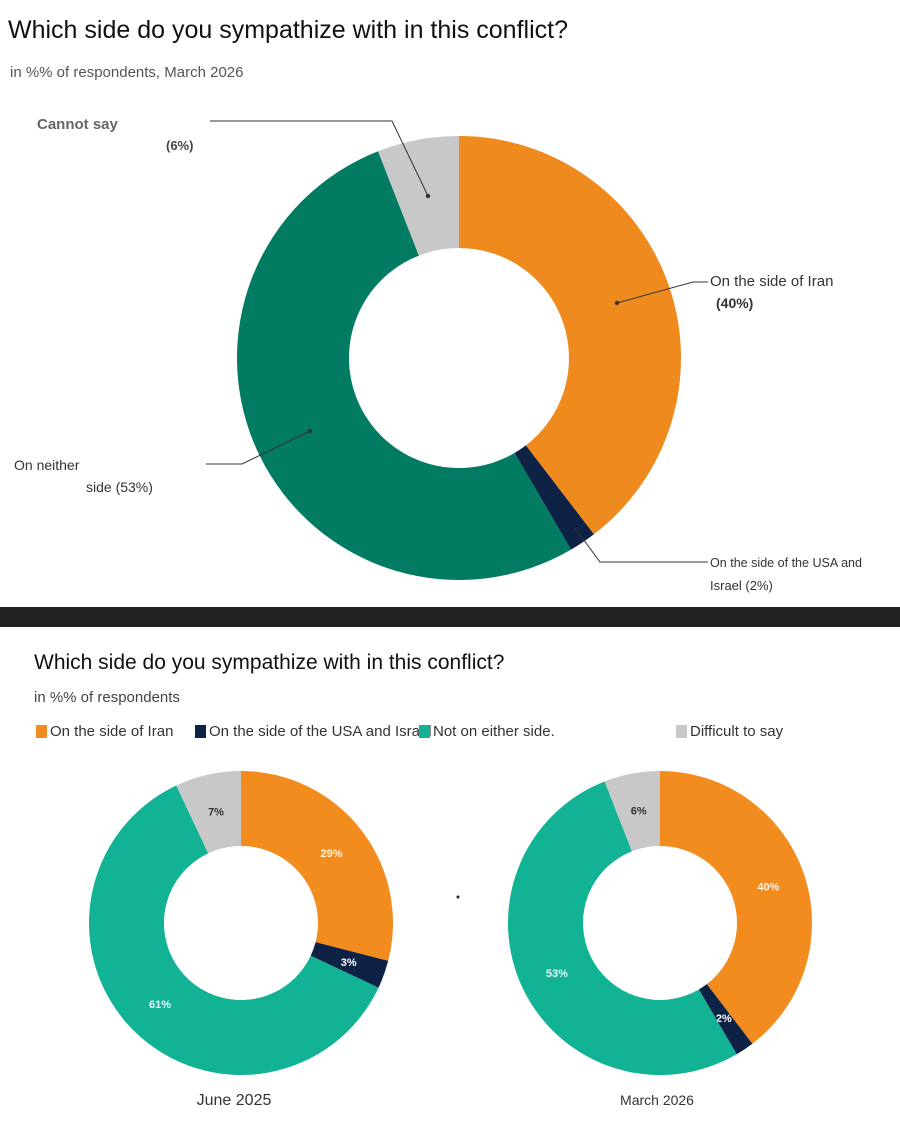 The height and width of the screenshot is (1146, 900). Describe the element at coordinates (741, 585) in the screenshot. I see `label-usa-line2: Israel (2%)` at that location.